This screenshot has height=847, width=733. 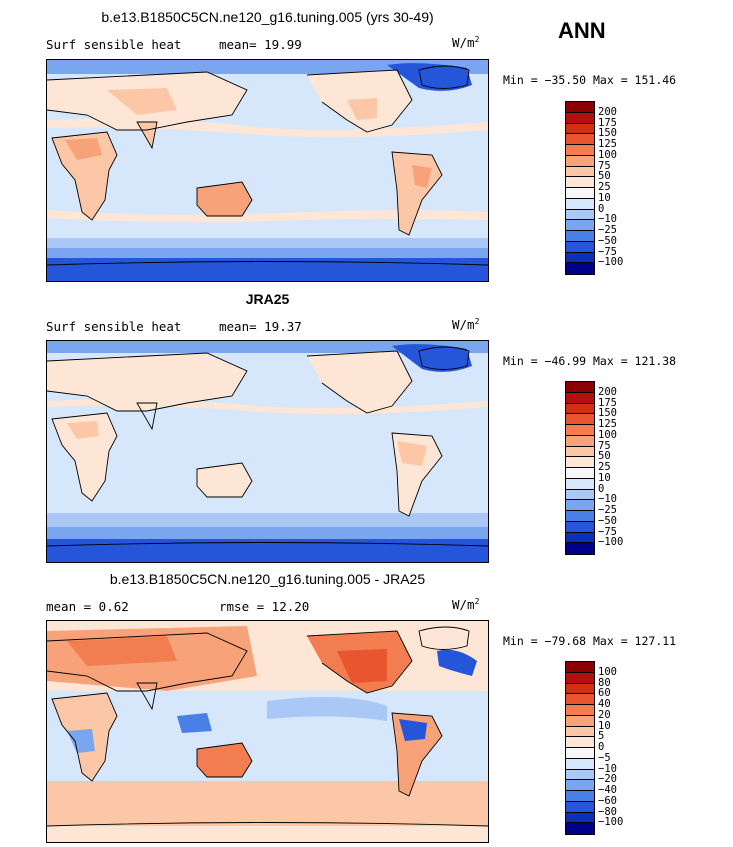 I want to click on panel2-variable-label: Surf sensible heat, so click(x=114, y=326).